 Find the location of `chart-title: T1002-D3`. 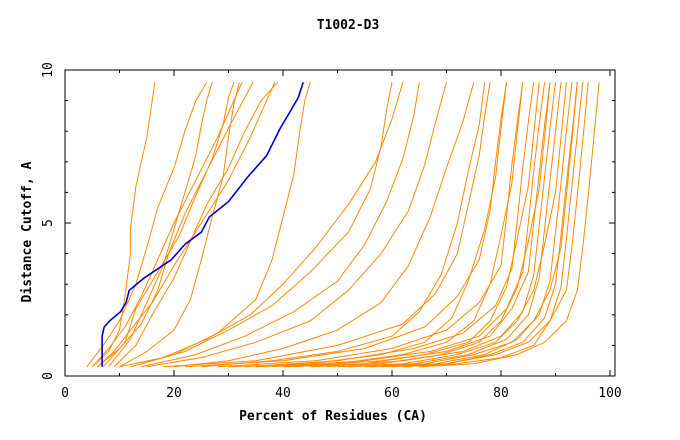

chart-title: T1002-D3 is located at coordinates (348, 25).